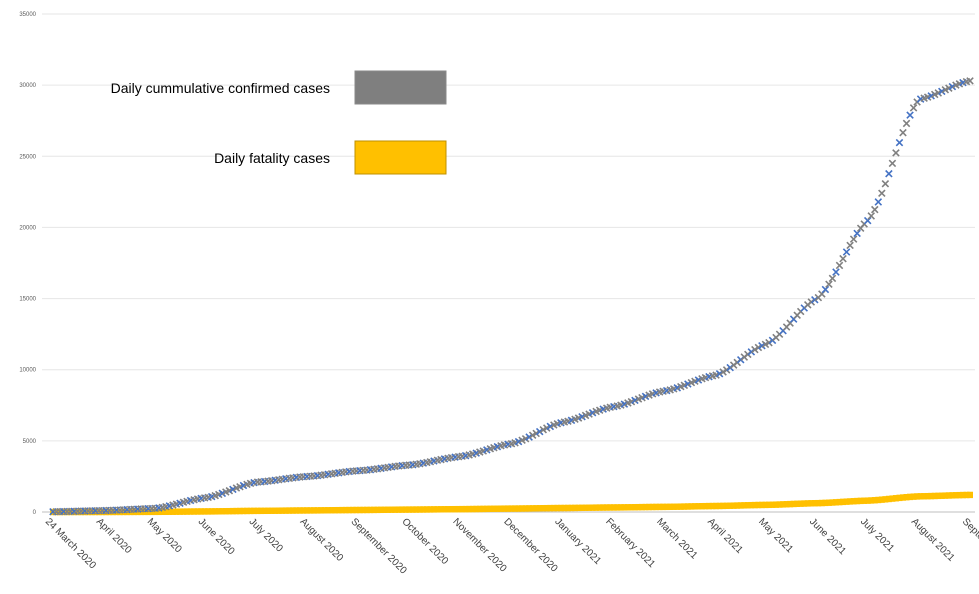 The image size is (979, 594). I want to click on y-tick-label: 25000, so click(27, 157).